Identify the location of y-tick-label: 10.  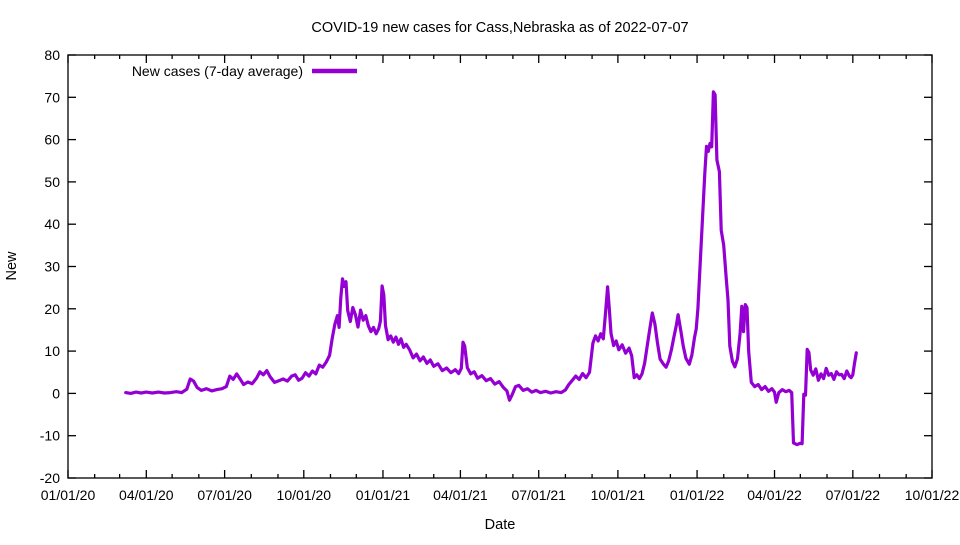
(52, 351).